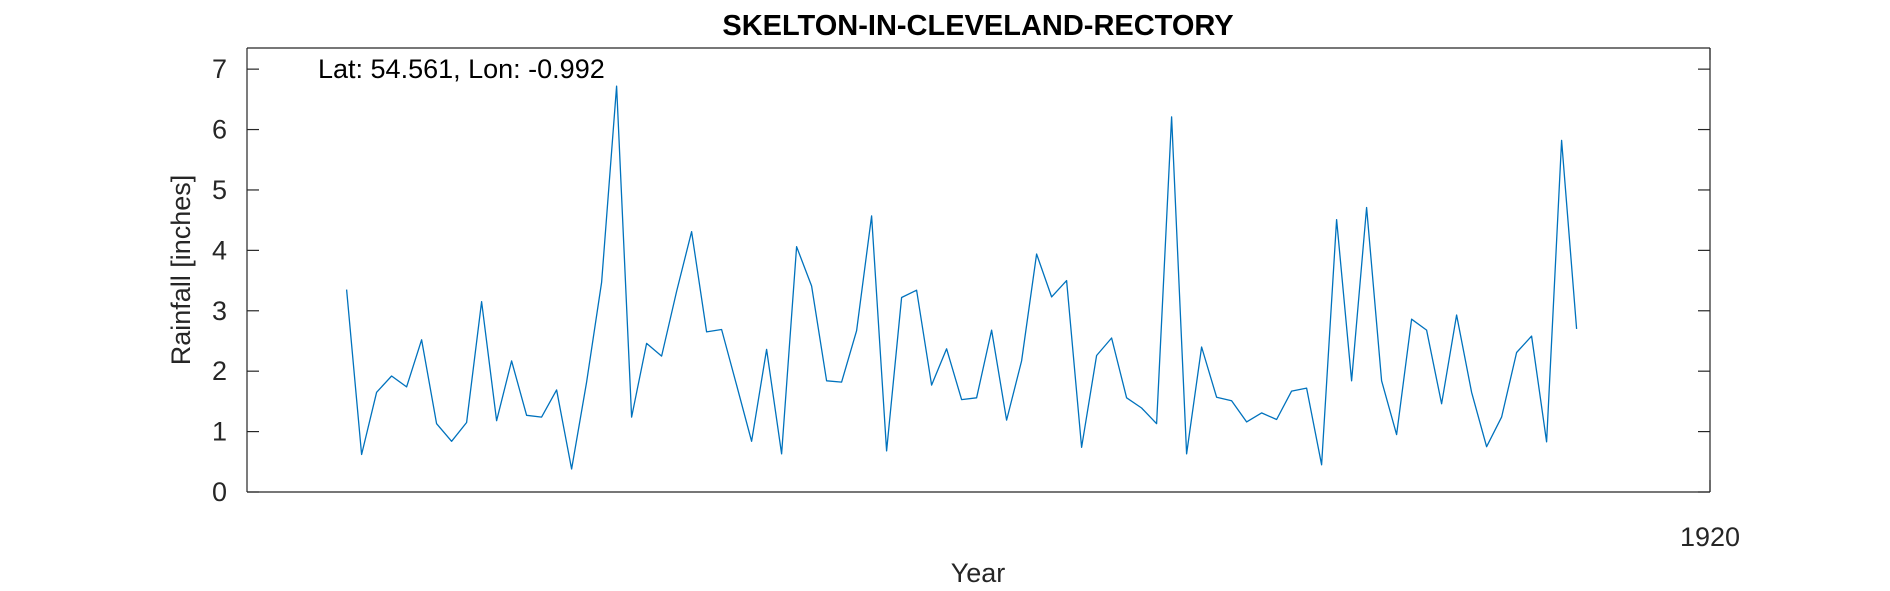  I want to click on y-axis-label: Rainfall [inches], so click(181, 270).